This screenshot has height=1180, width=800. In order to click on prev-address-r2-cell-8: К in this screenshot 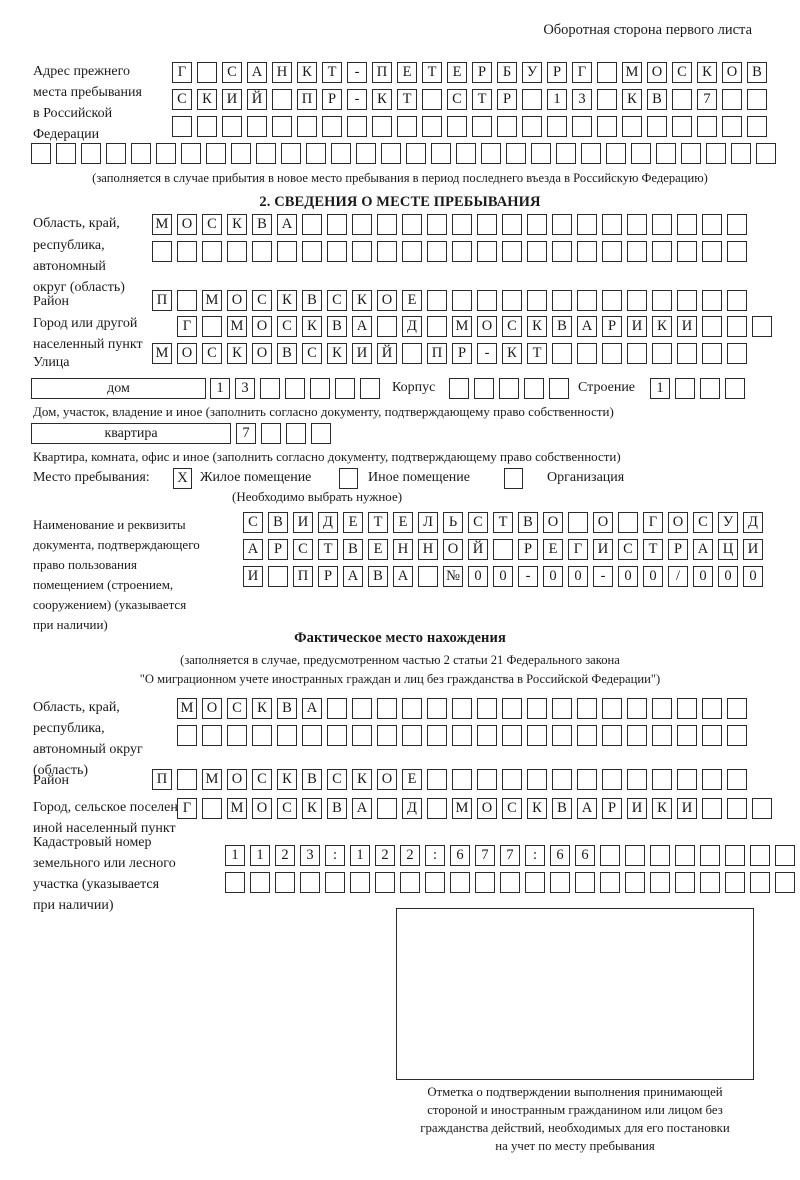, I will do `click(382, 99)`.